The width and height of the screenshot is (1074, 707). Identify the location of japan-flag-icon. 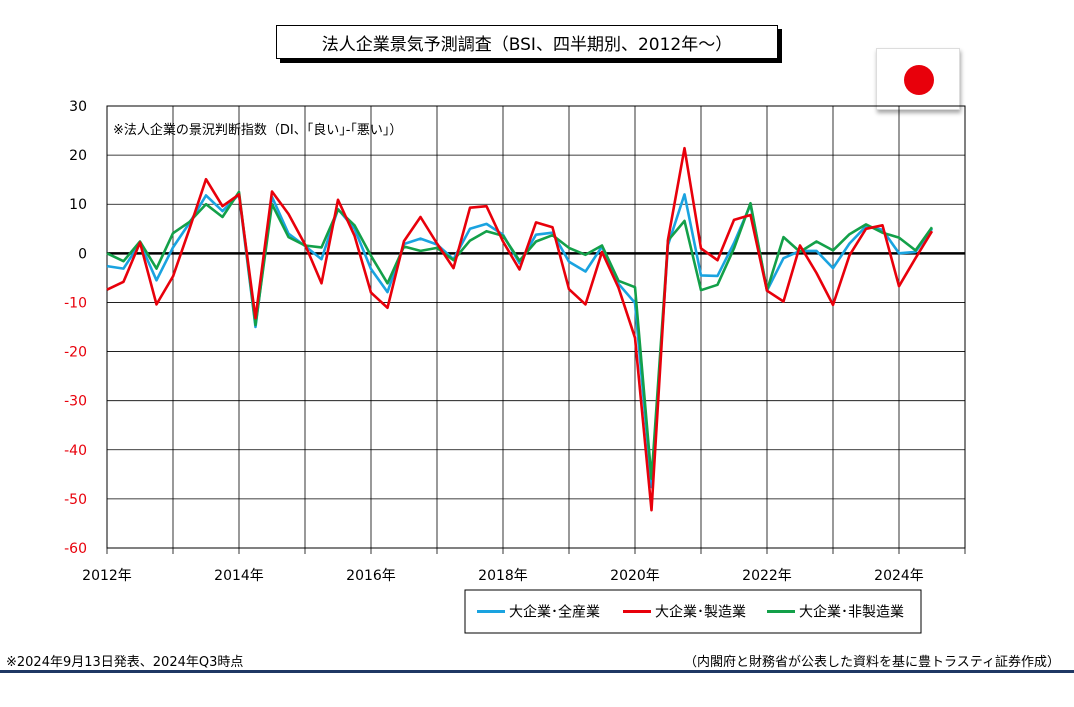
(918, 79).